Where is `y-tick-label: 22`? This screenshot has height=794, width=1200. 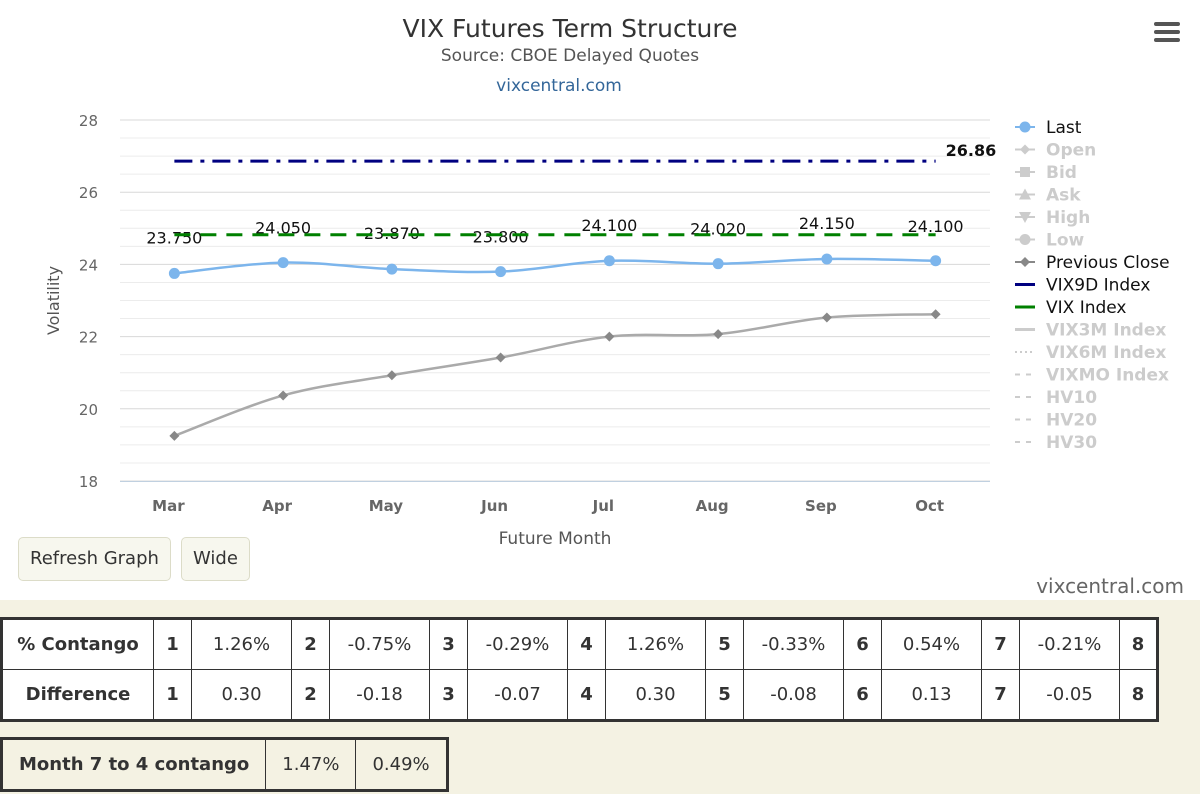
y-tick-label: 22 is located at coordinates (88, 338).